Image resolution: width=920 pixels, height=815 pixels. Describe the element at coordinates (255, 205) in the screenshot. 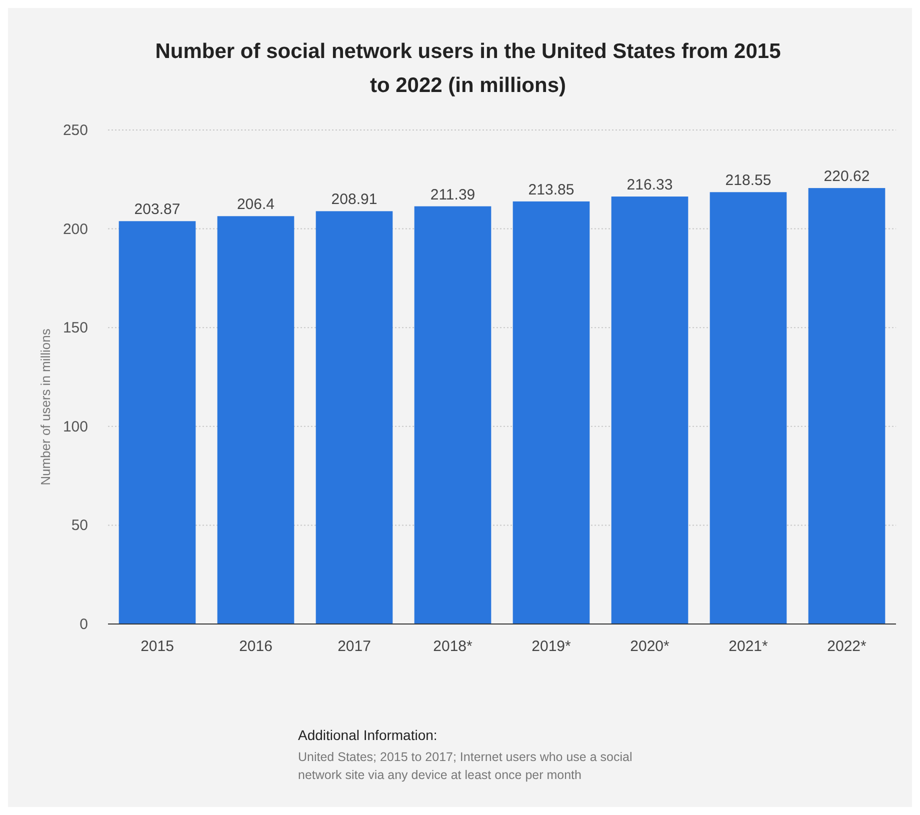

I see `data-label: 206.4` at that location.